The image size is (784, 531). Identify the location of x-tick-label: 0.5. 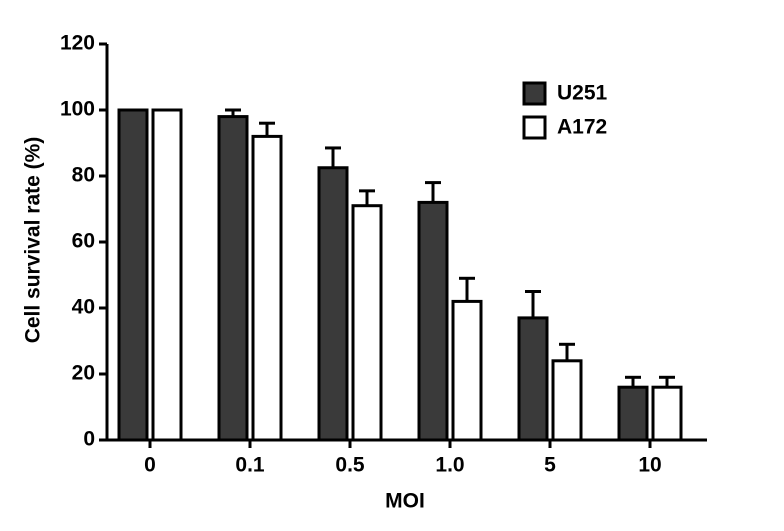
(350, 465).